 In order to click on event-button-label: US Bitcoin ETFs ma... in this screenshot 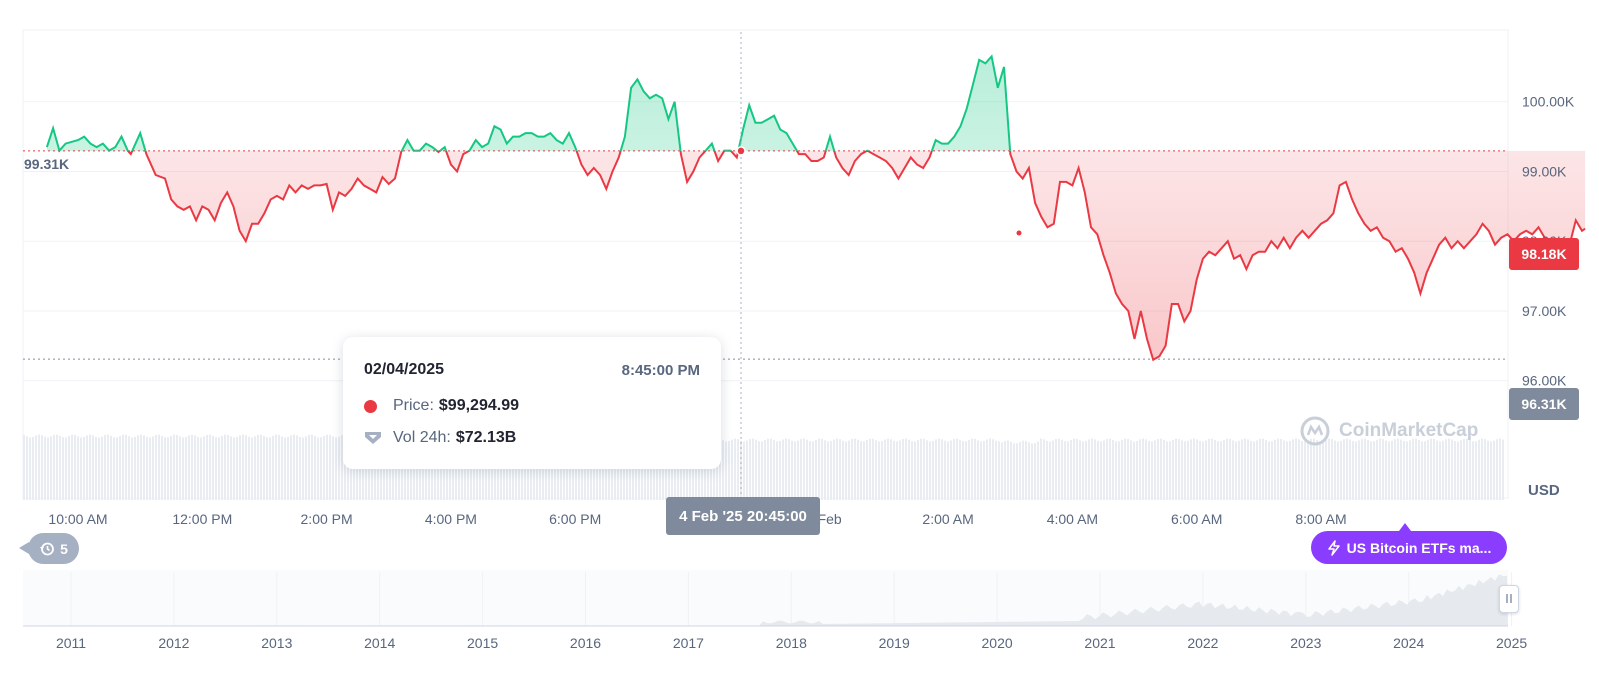, I will do `click(1419, 547)`.